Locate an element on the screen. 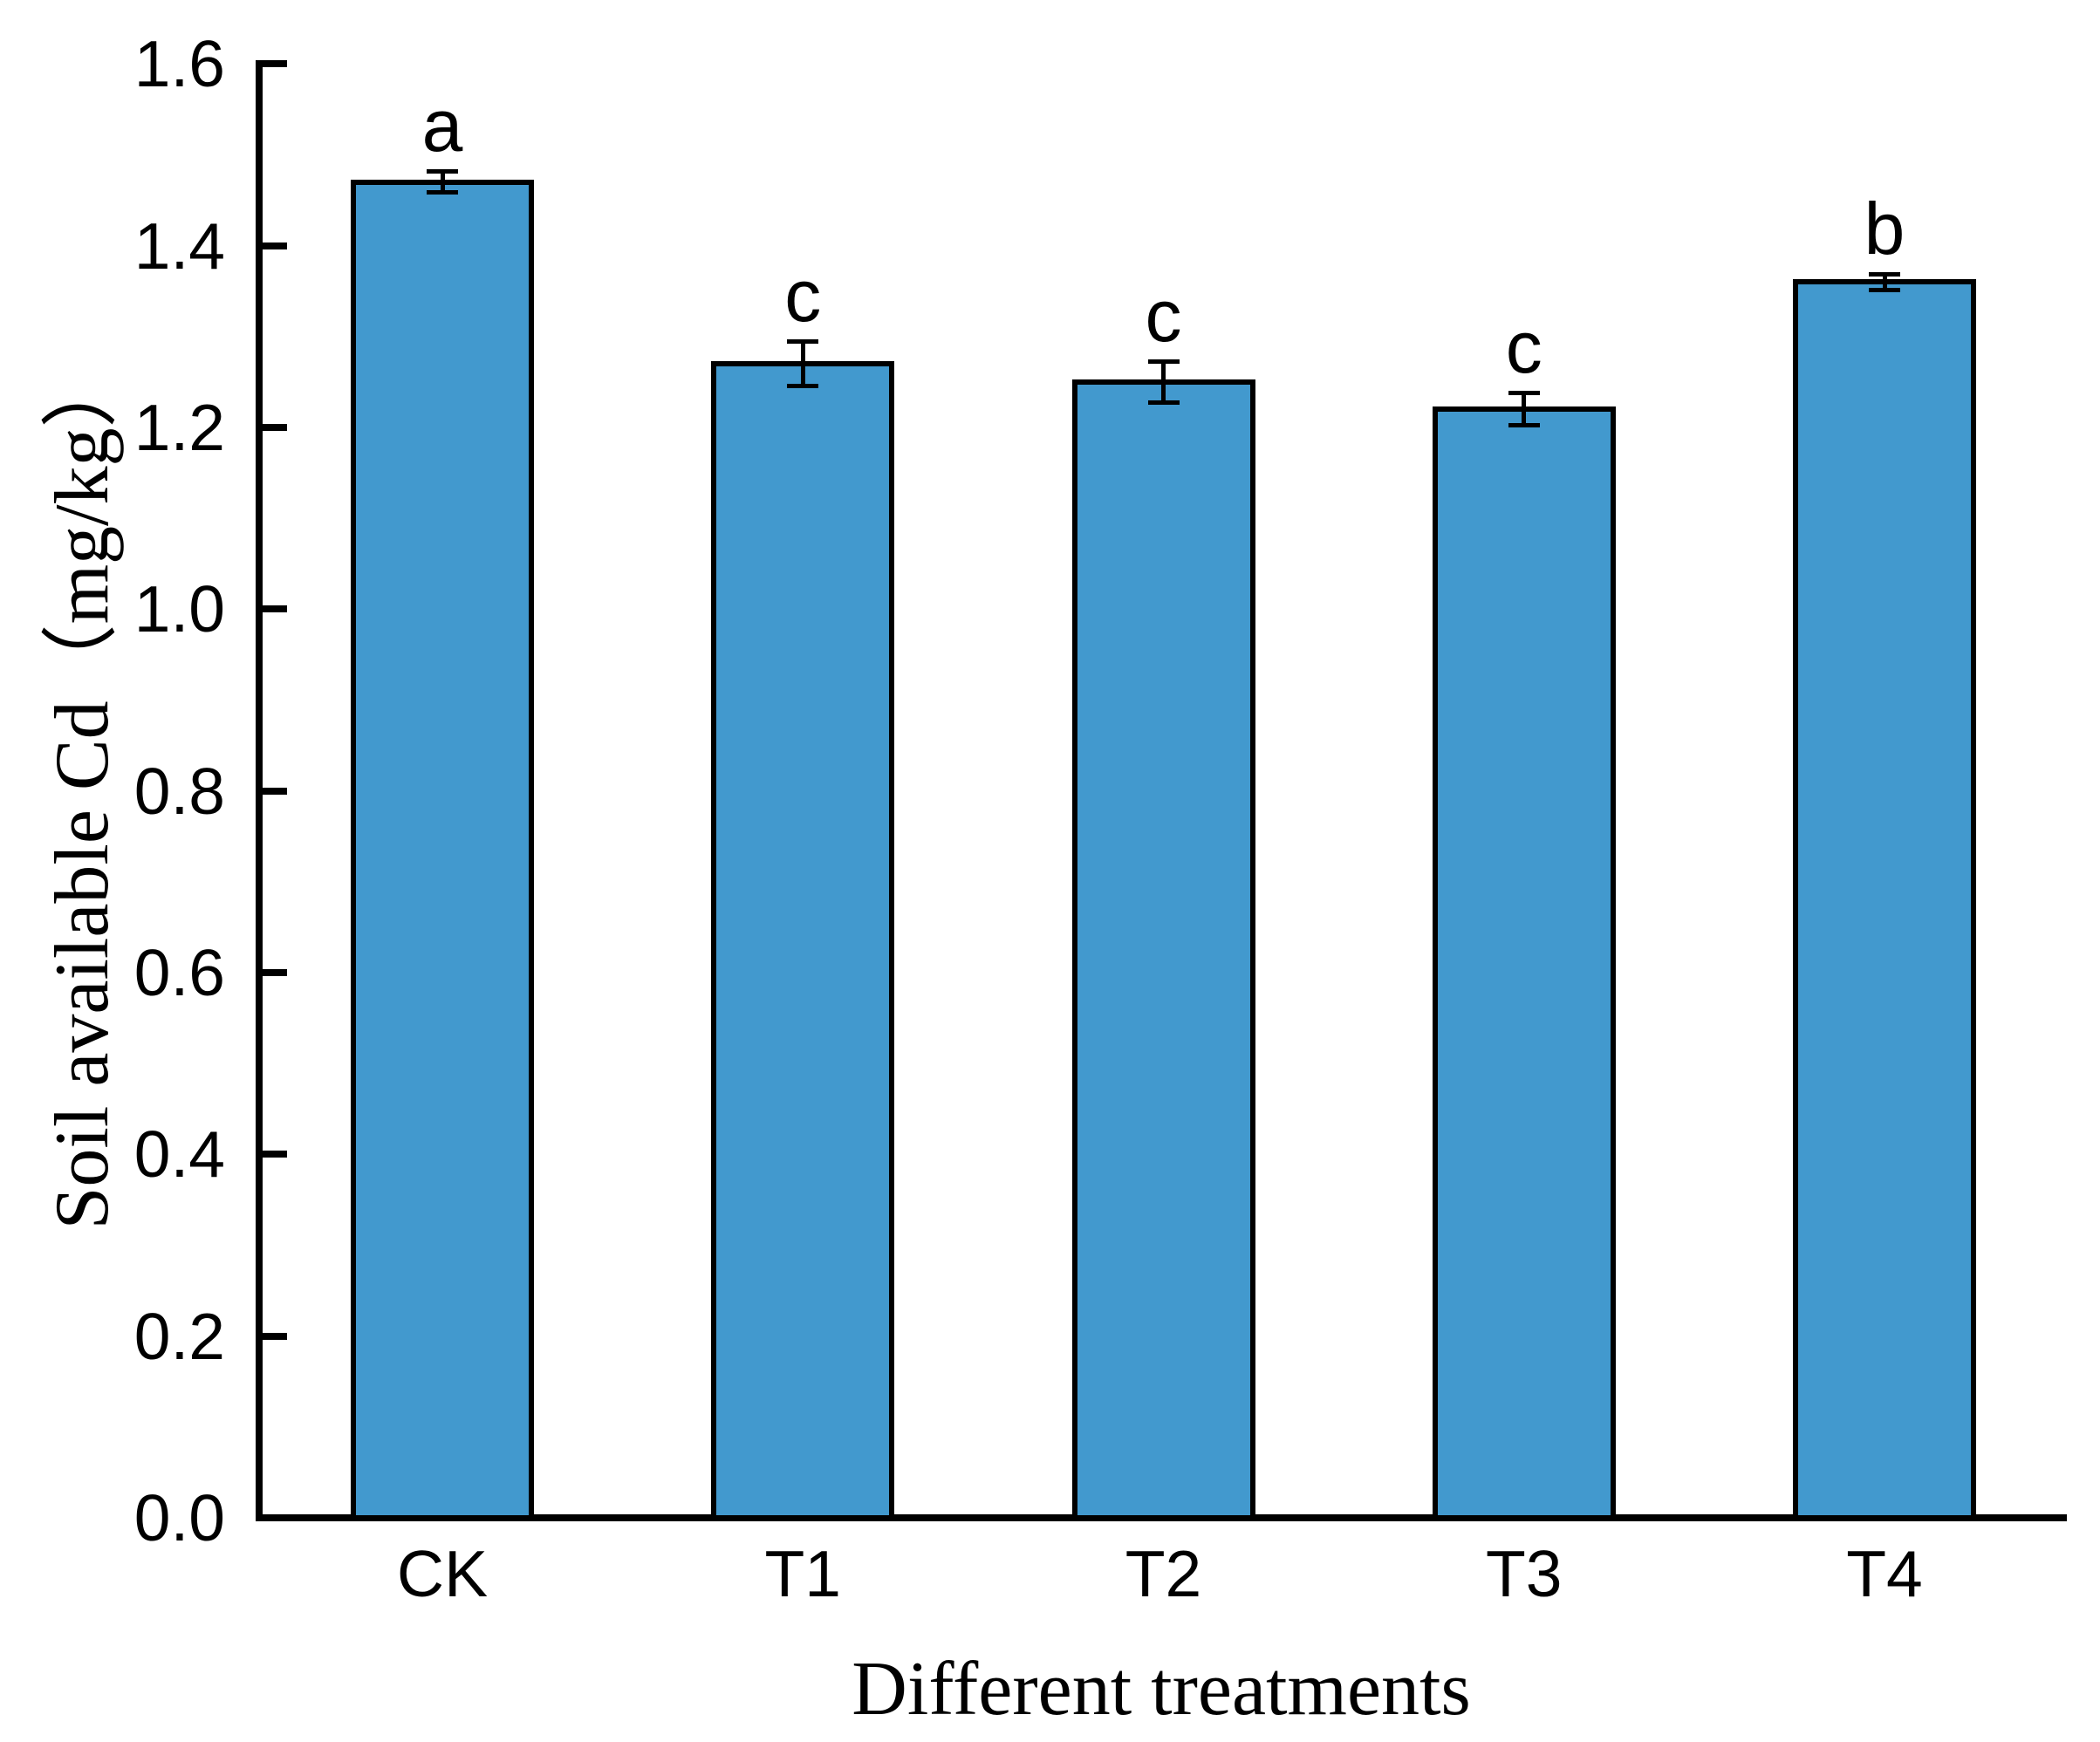  bar-t4 is located at coordinates (1885, 899).